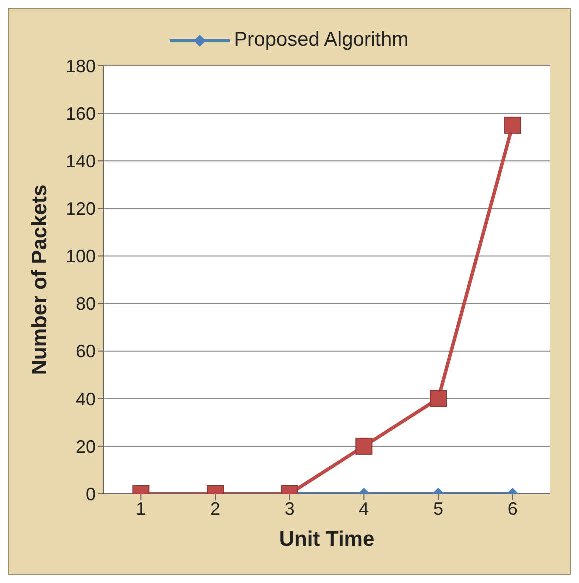 This screenshot has height=583, width=579. I want to click on y-axis-title: Number of Packets, so click(40, 280).